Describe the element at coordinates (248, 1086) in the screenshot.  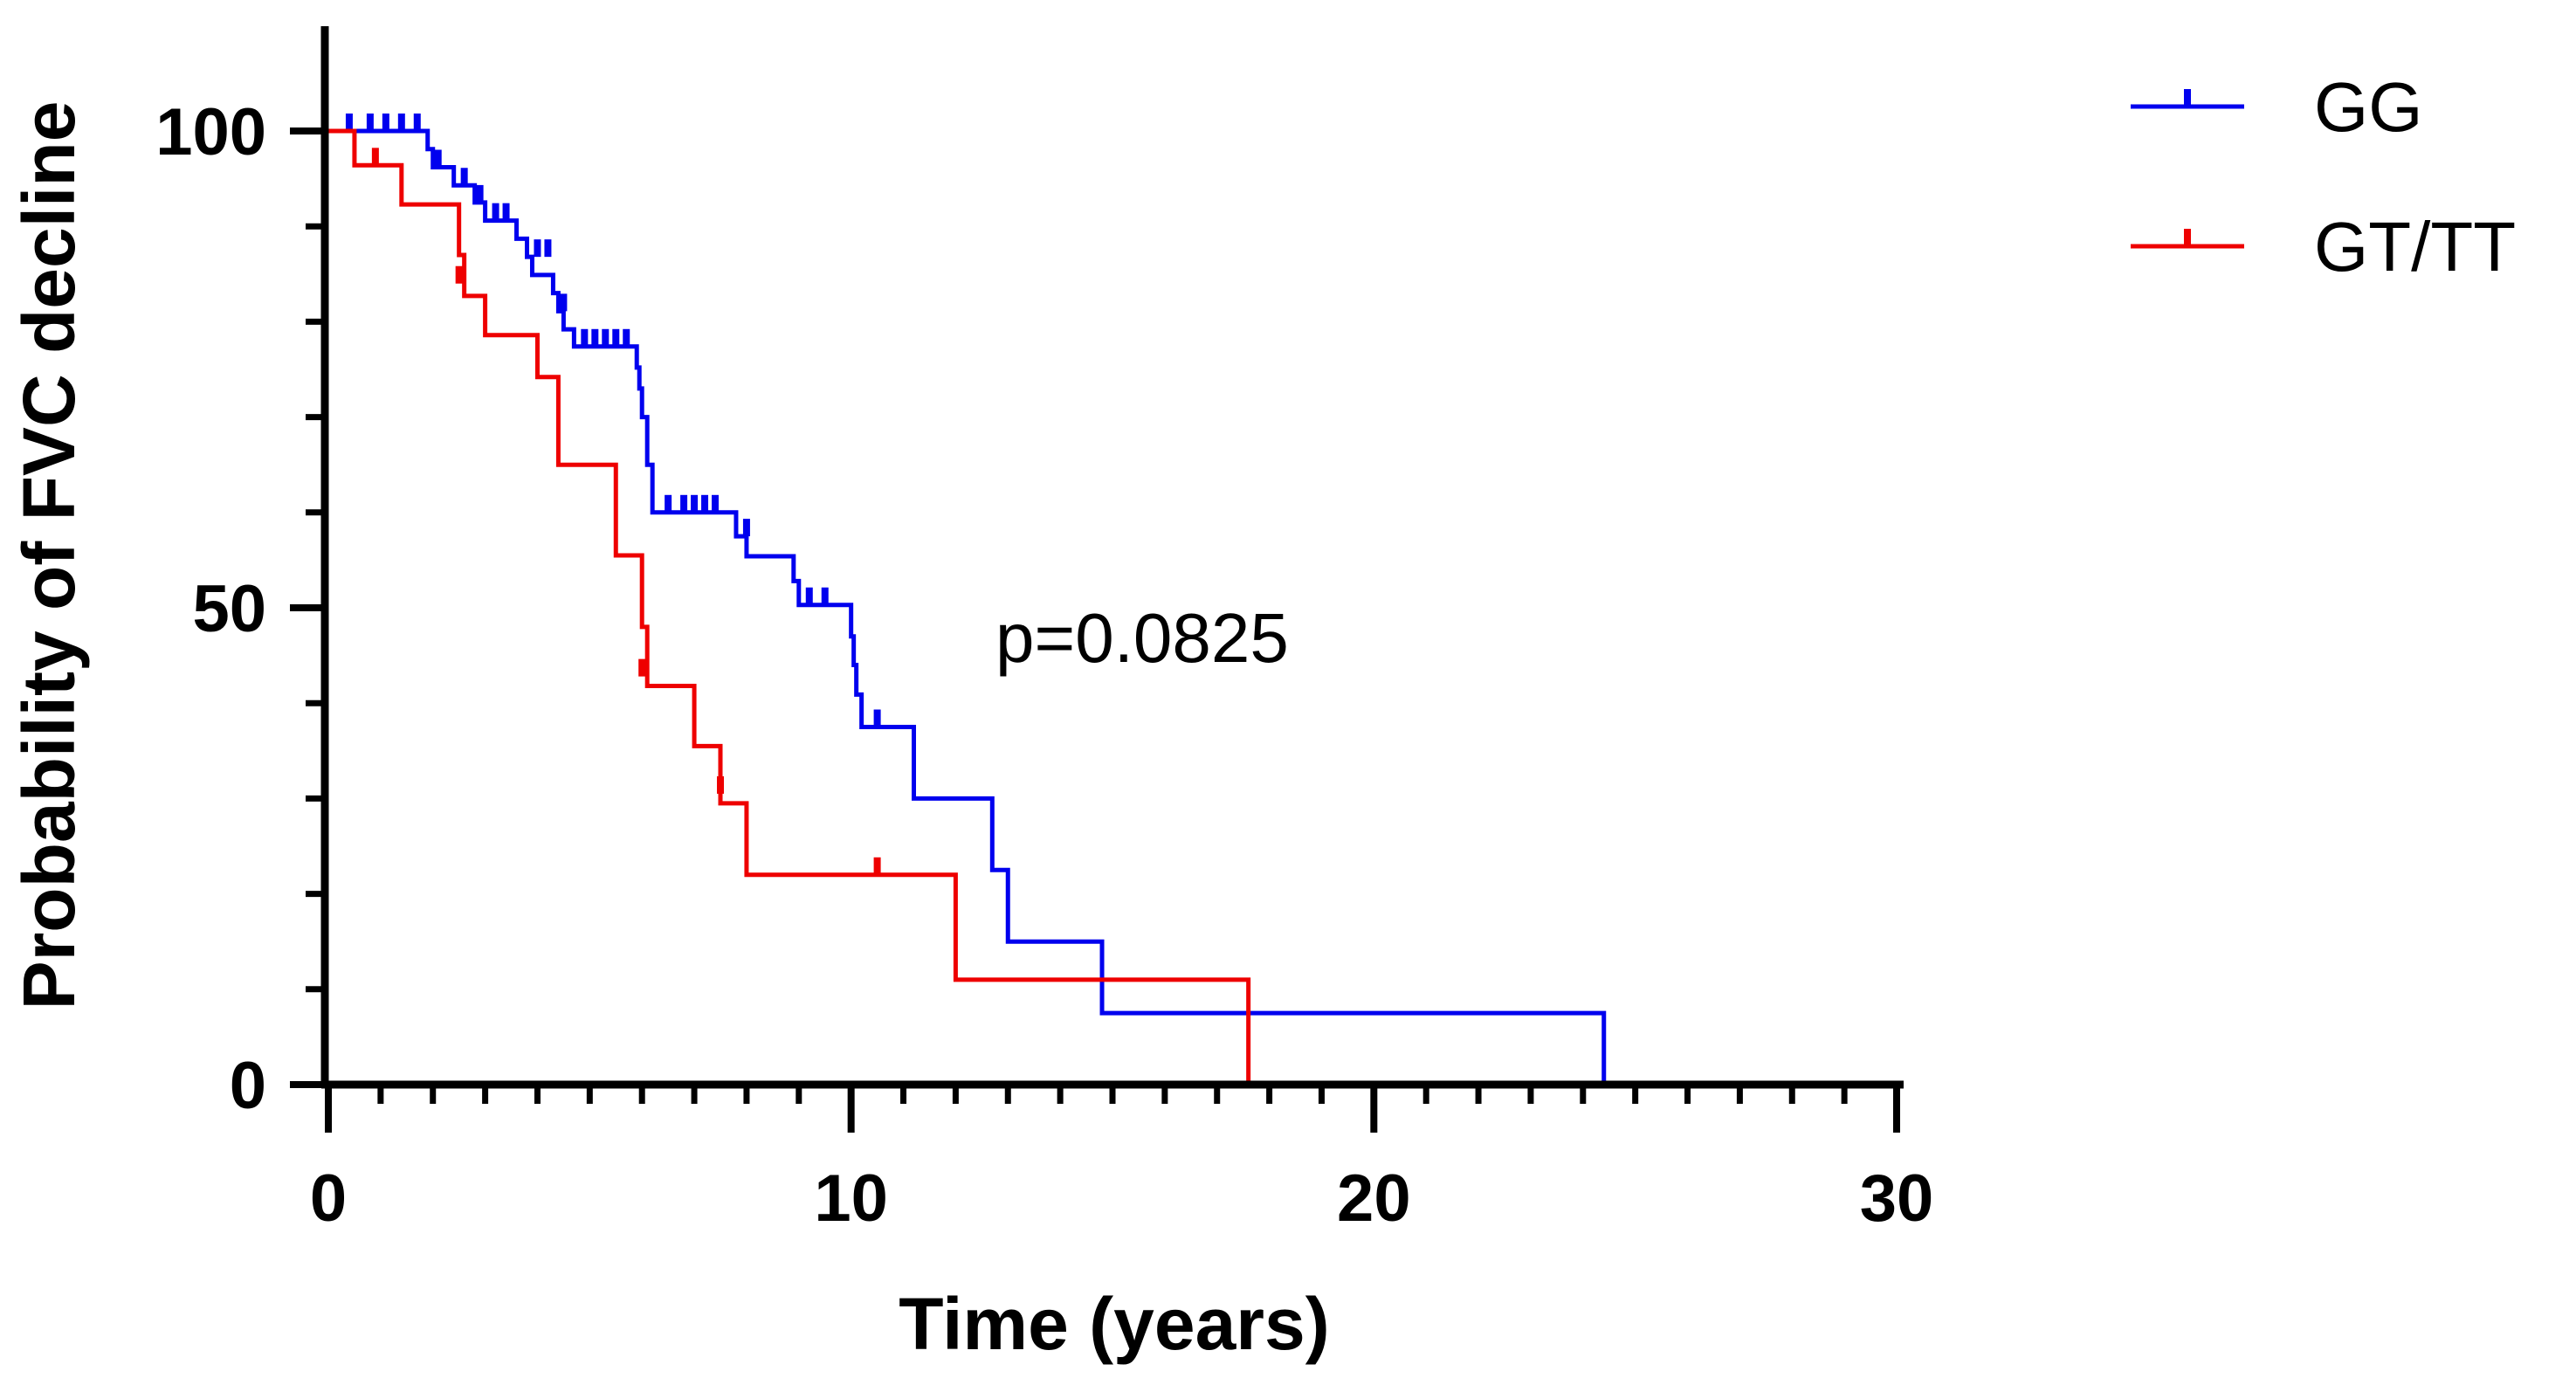
I see `y-tick-label: 0` at that location.